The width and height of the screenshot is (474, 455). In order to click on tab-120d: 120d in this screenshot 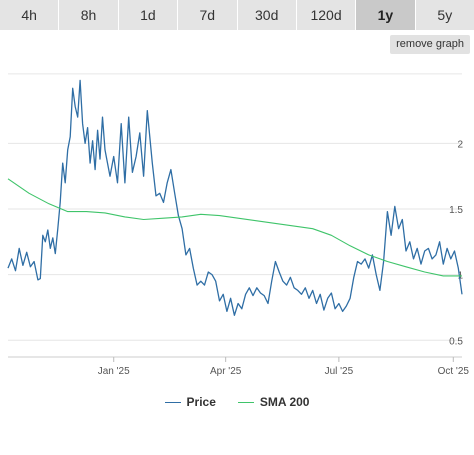, I will do `click(326, 15)`.